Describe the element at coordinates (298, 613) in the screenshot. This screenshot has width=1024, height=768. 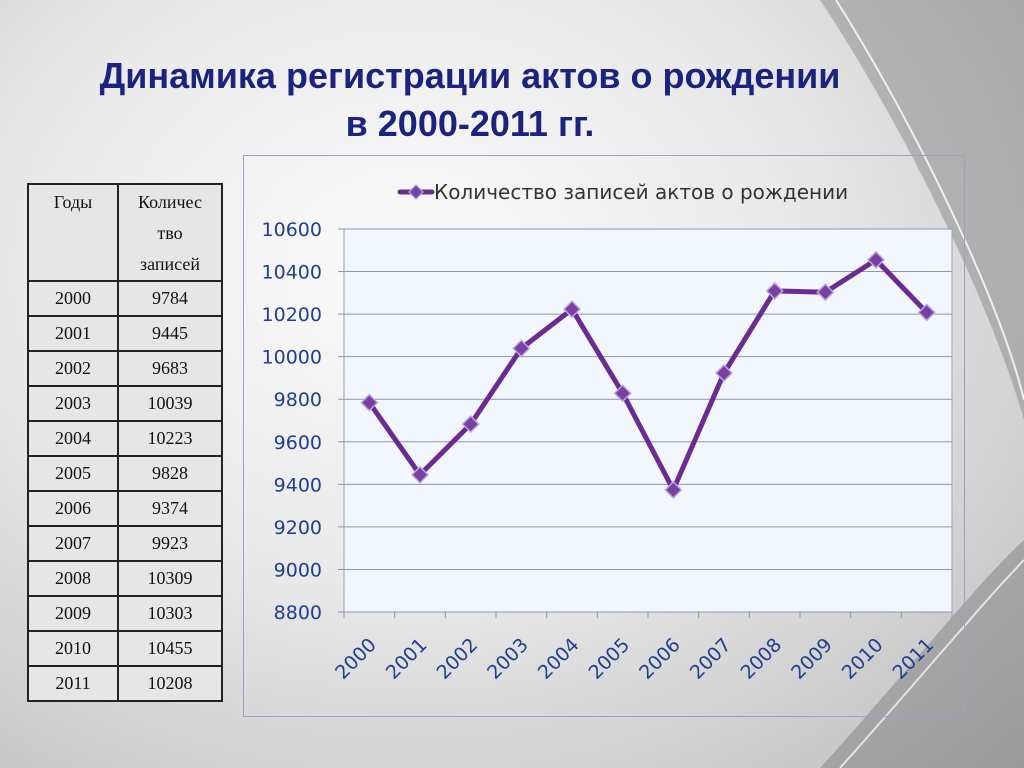
I see `y-tick-label: 8800` at that location.